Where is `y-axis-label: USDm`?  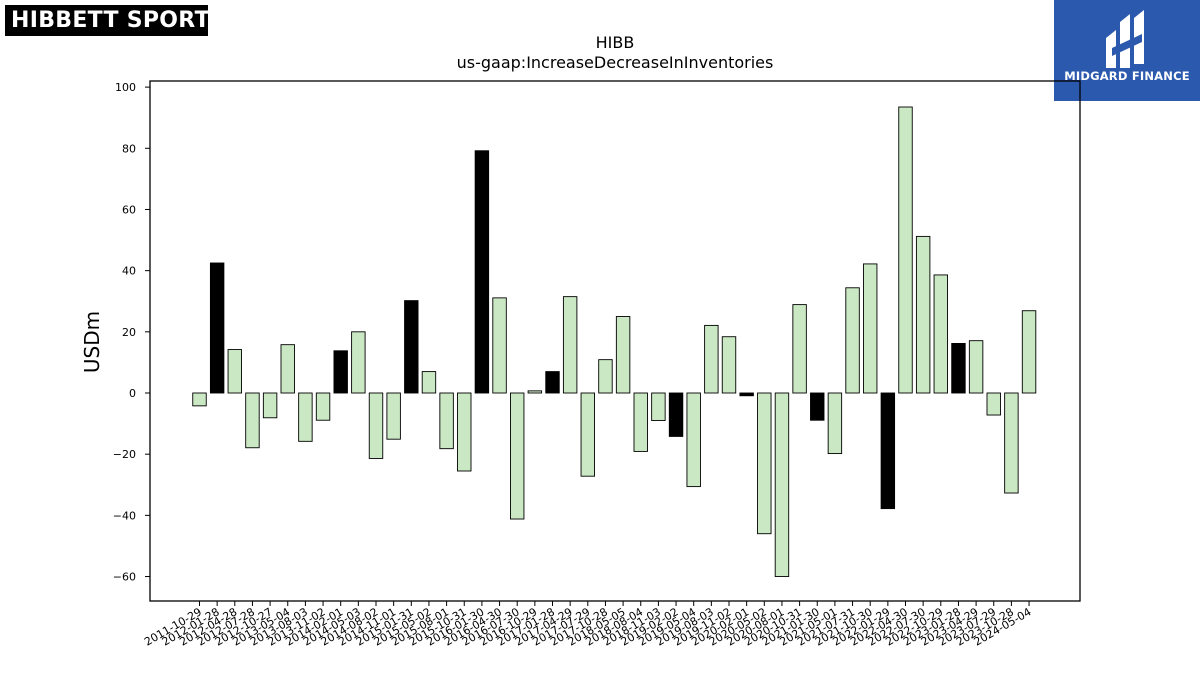 y-axis-label: USDm is located at coordinates (92, 342).